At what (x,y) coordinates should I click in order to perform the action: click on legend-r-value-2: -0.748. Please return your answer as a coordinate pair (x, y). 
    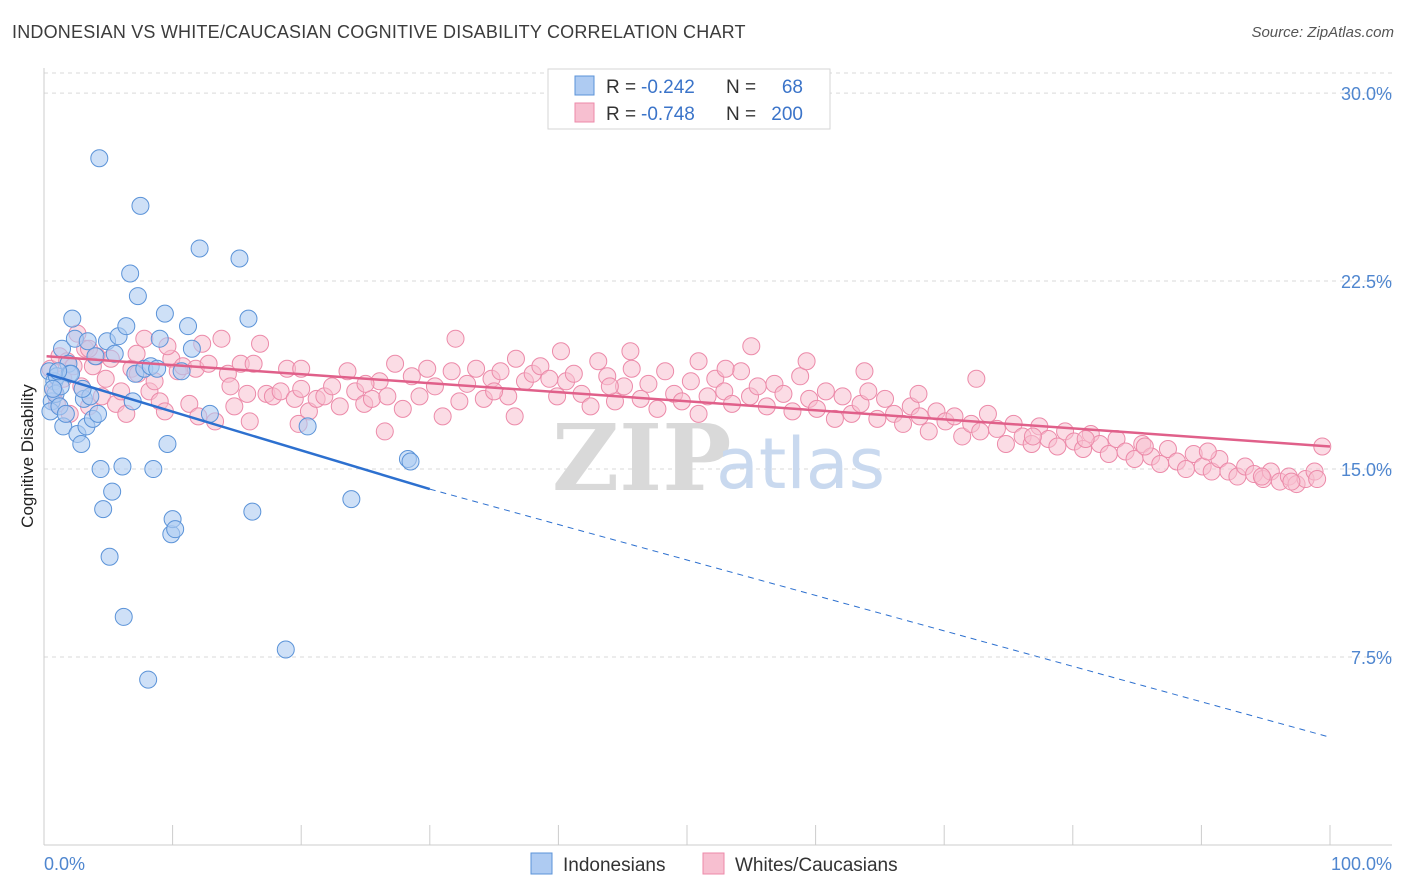
    Looking at the image, I should click on (668, 114).